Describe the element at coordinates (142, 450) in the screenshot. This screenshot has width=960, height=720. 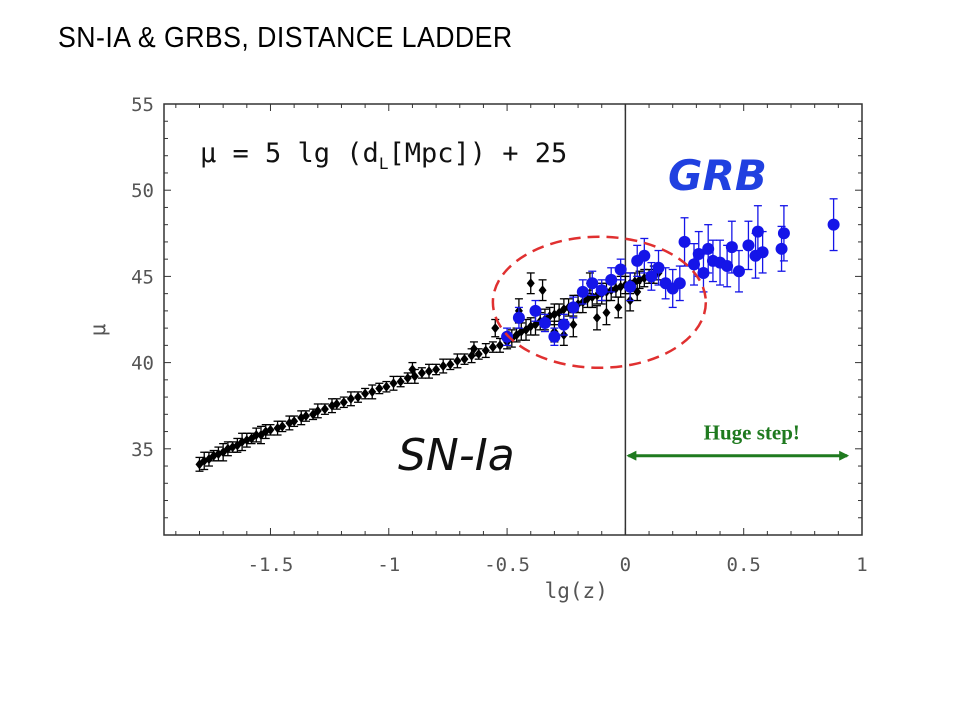
I see `y-tick-label: 35` at that location.